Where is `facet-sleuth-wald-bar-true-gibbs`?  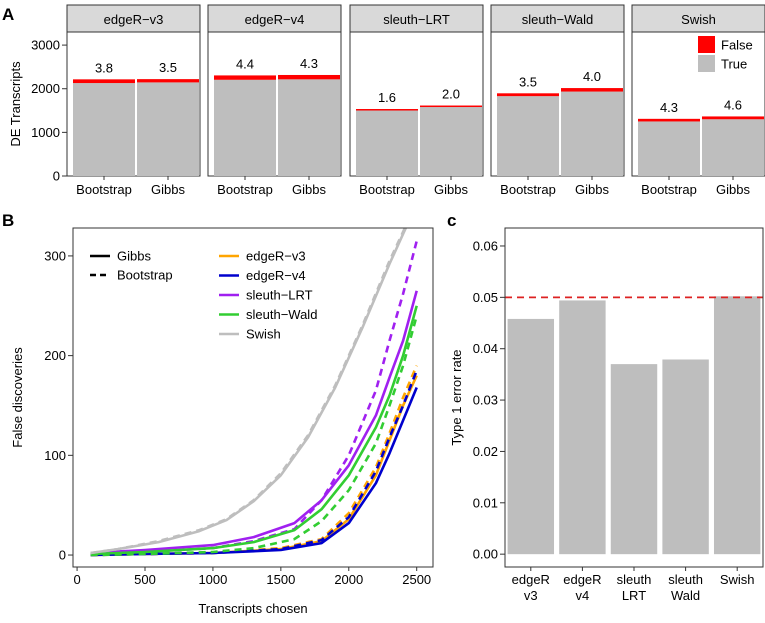
facet-sleuth-wald-bar-true-gibbs is located at coordinates (592, 133).